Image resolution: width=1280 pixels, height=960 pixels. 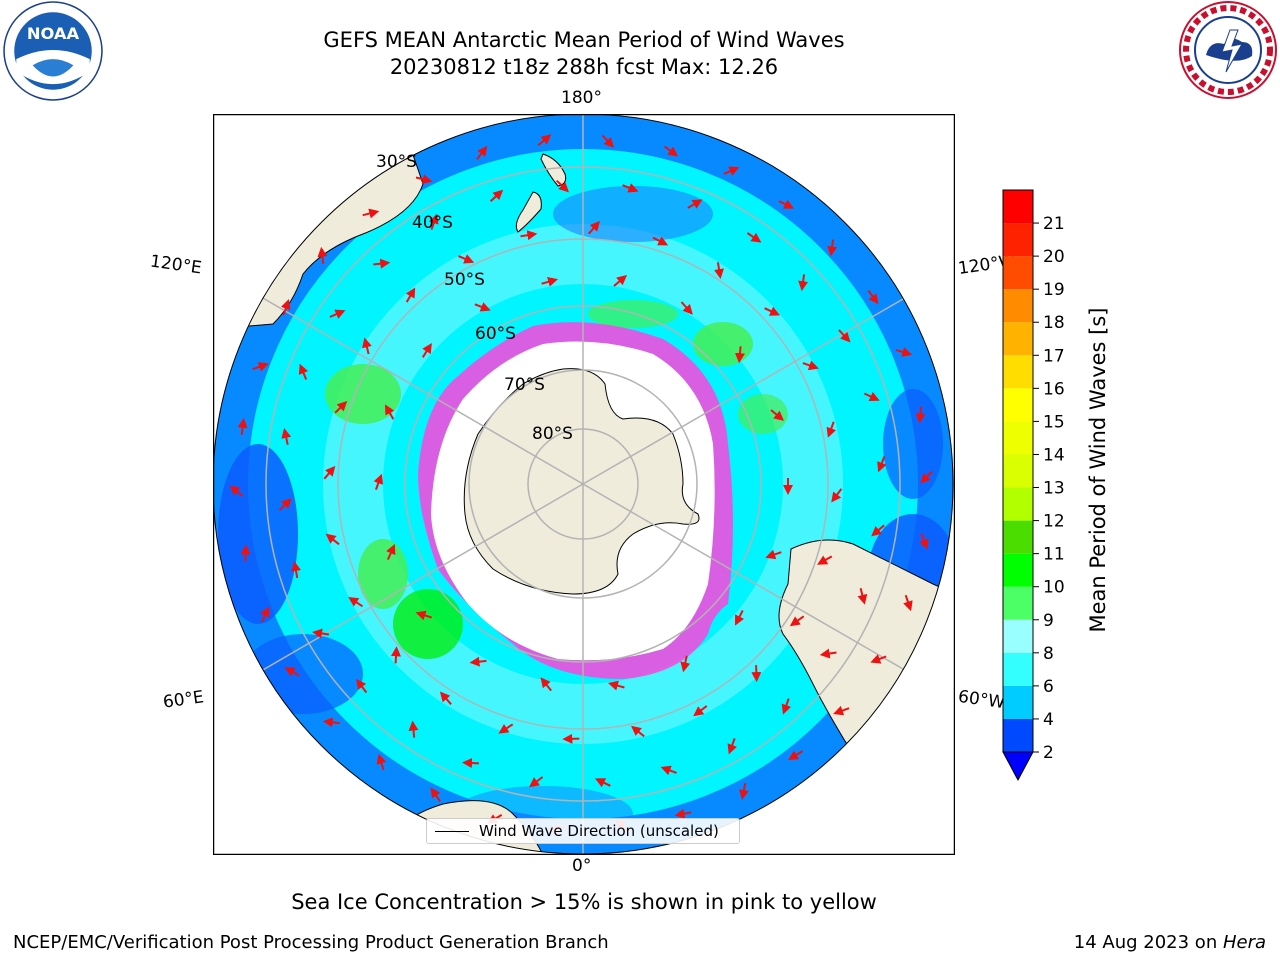 I want to click on colorbar-tick-label: 18, so click(x=1054, y=323).